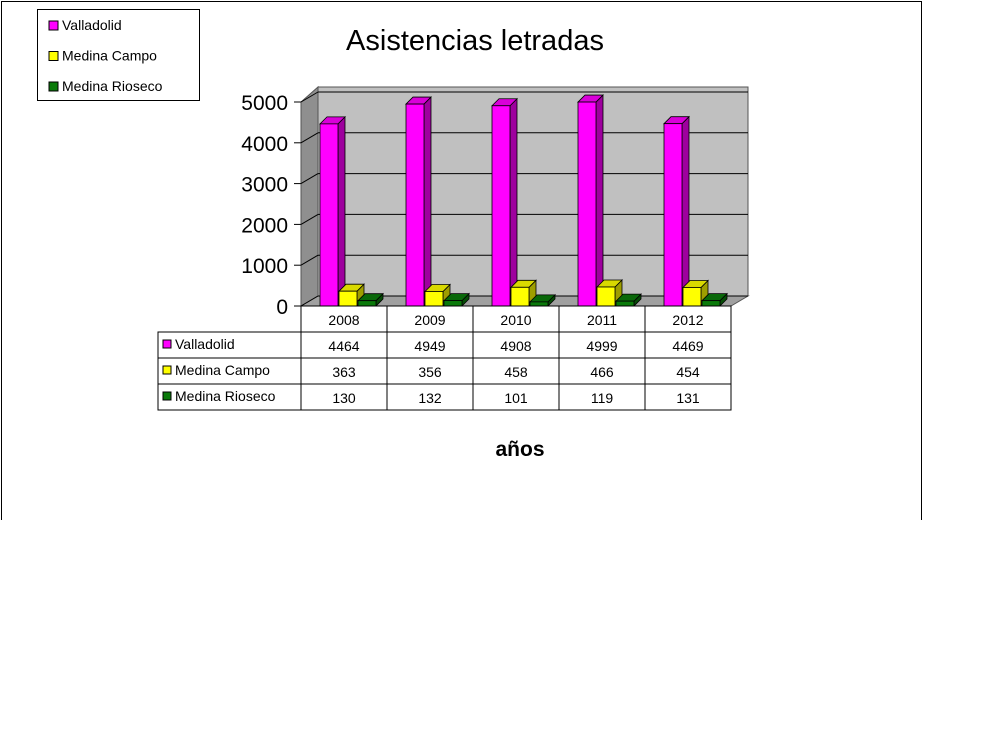 The image size is (1000, 750). I want to click on data-label: 356, so click(430, 372).